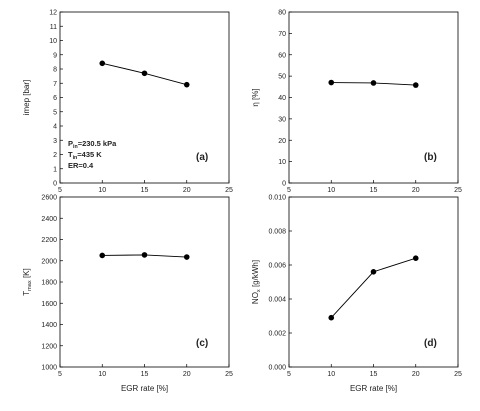 Image resolution: width=480 pixels, height=411 pixels. What do you see at coordinates (55, 70) in the screenshot?
I see `y-tick-label: 8` at bounding box center [55, 70].